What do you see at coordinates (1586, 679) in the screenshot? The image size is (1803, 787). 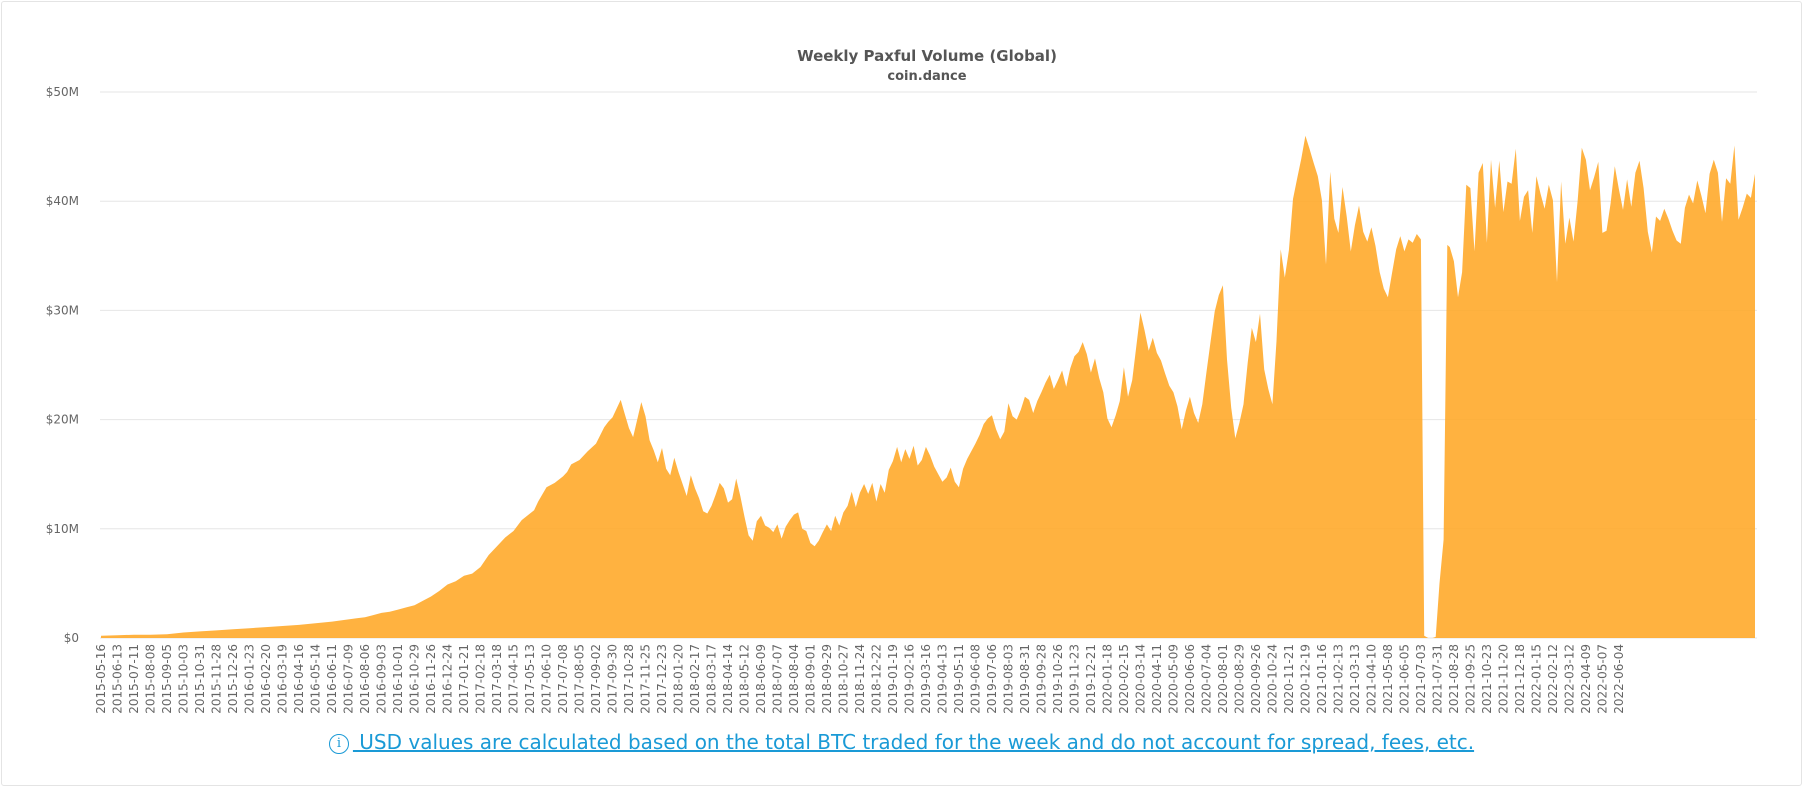 I see `x-tick-label: 2022-04-09` at bounding box center [1586, 679].